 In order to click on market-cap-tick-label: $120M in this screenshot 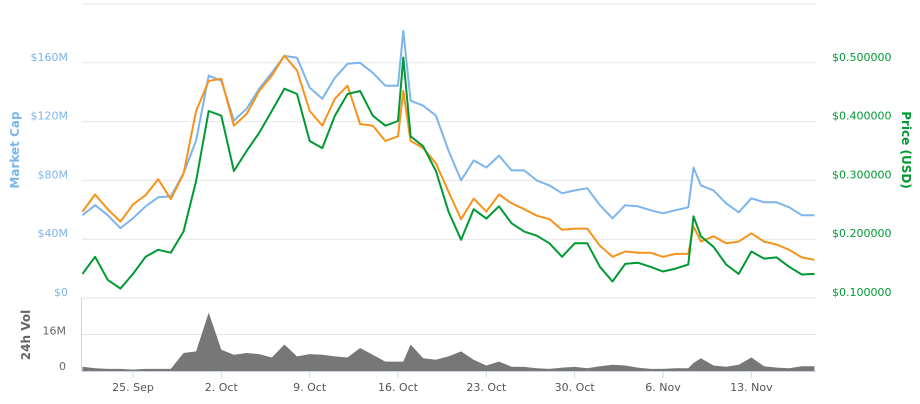, I will do `click(50, 116)`.